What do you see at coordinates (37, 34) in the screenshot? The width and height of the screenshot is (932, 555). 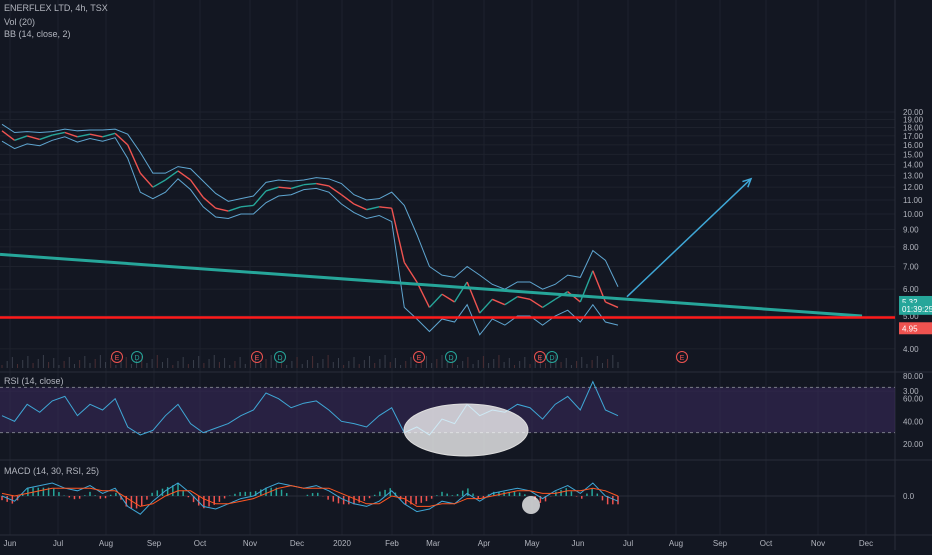 I see `bollinger-legend: BB (14, close, 2)` at bounding box center [37, 34].